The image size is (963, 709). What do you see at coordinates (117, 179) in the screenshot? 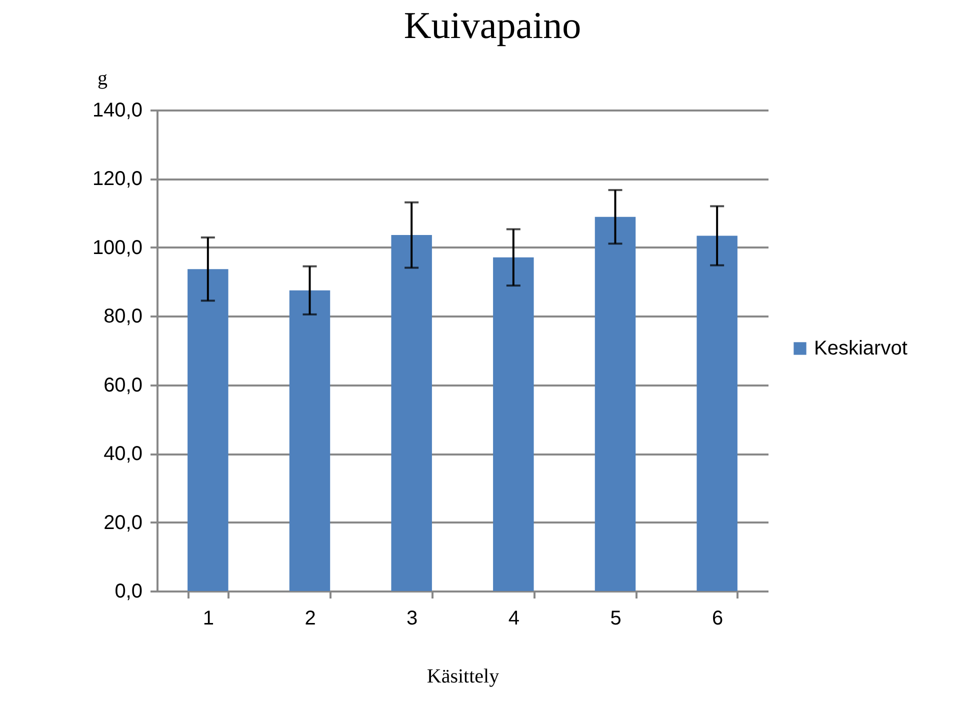
I see `y-tick-label: 120,0` at bounding box center [117, 179].